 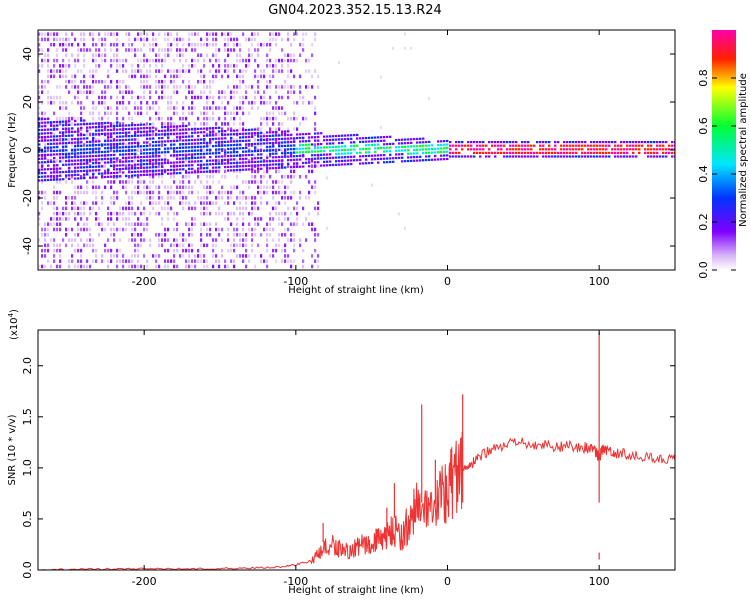 What do you see at coordinates (13, 324) in the screenshot?
I see `snr-multiplier: (x104)` at bounding box center [13, 324].